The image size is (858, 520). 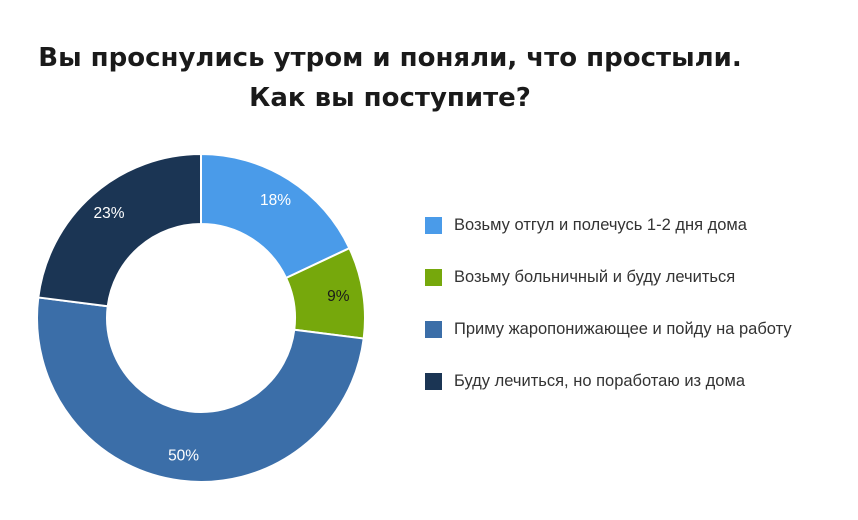 What do you see at coordinates (338, 296) in the screenshot?
I see `slice-label: 9%` at bounding box center [338, 296].